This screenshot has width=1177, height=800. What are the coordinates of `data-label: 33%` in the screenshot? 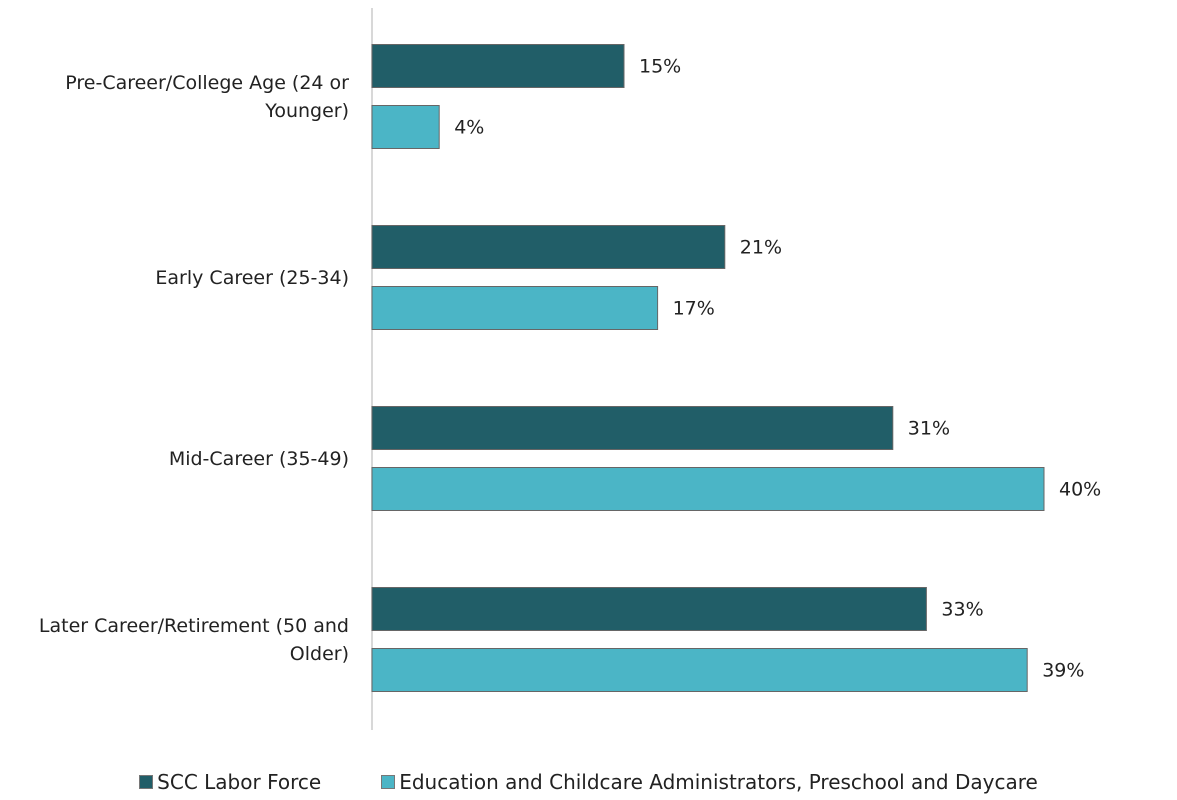 It's located at (962, 610).